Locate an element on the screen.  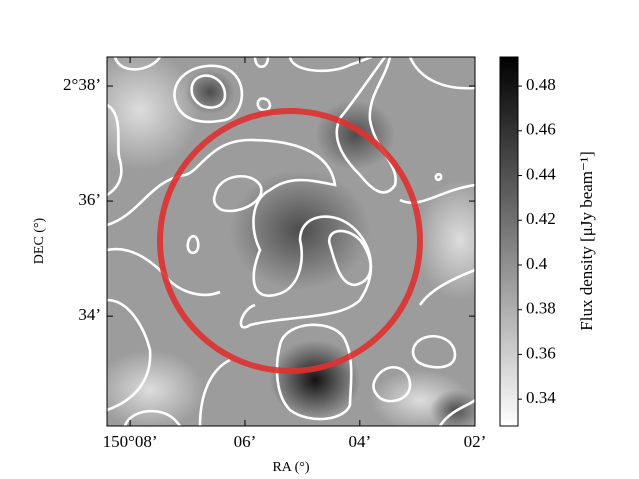
colorbar-tick-label: 0.4 is located at coordinates (537, 263).